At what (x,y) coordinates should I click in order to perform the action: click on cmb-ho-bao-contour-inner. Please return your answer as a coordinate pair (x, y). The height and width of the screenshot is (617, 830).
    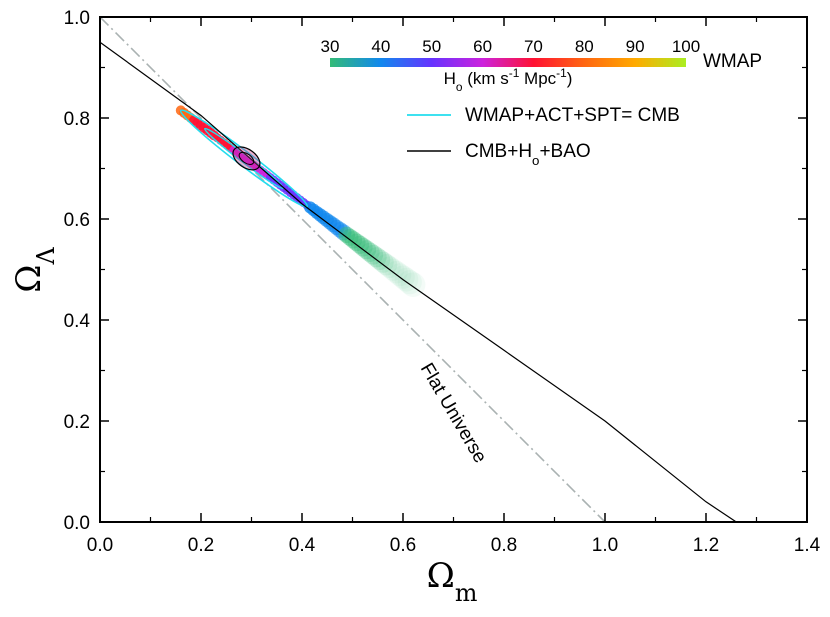
    Looking at the image, I should click on (246, 158).